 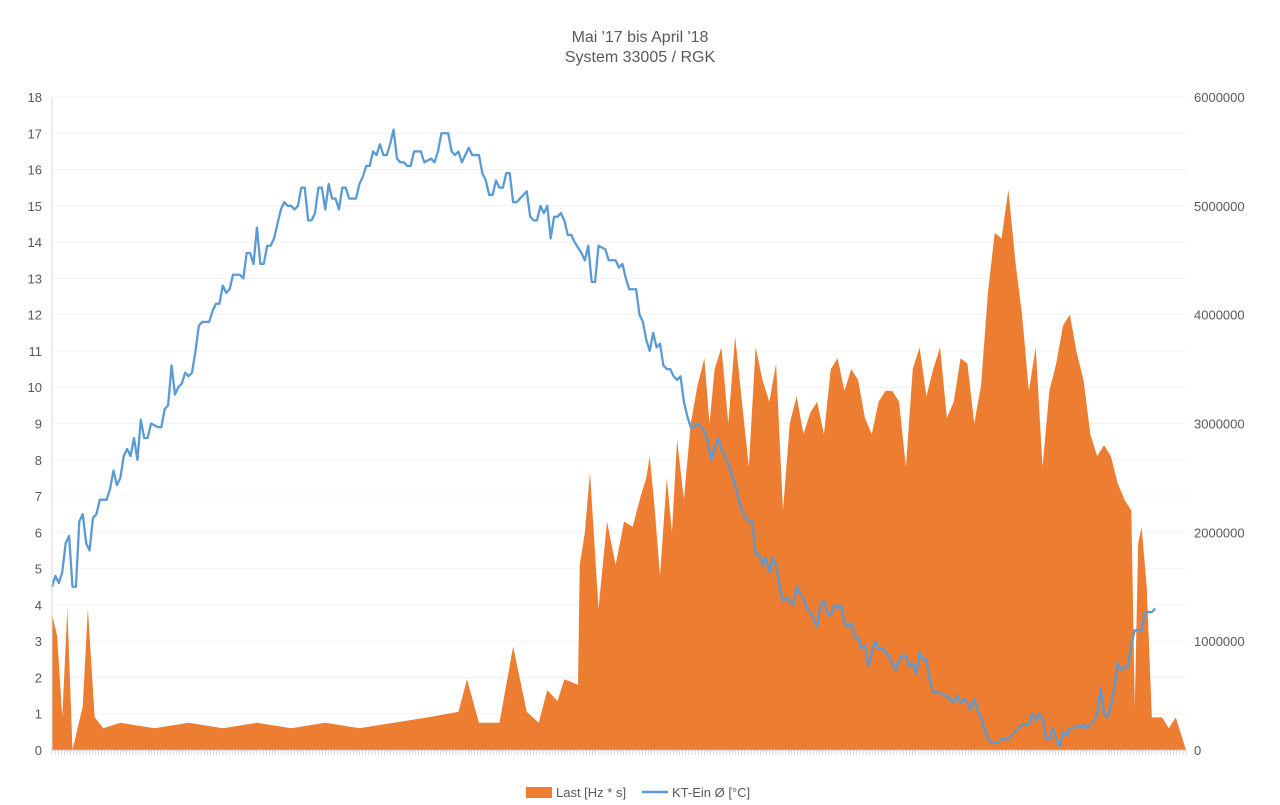 I want to click on y-left-tick-label: 11, so click(x=36, y=351).